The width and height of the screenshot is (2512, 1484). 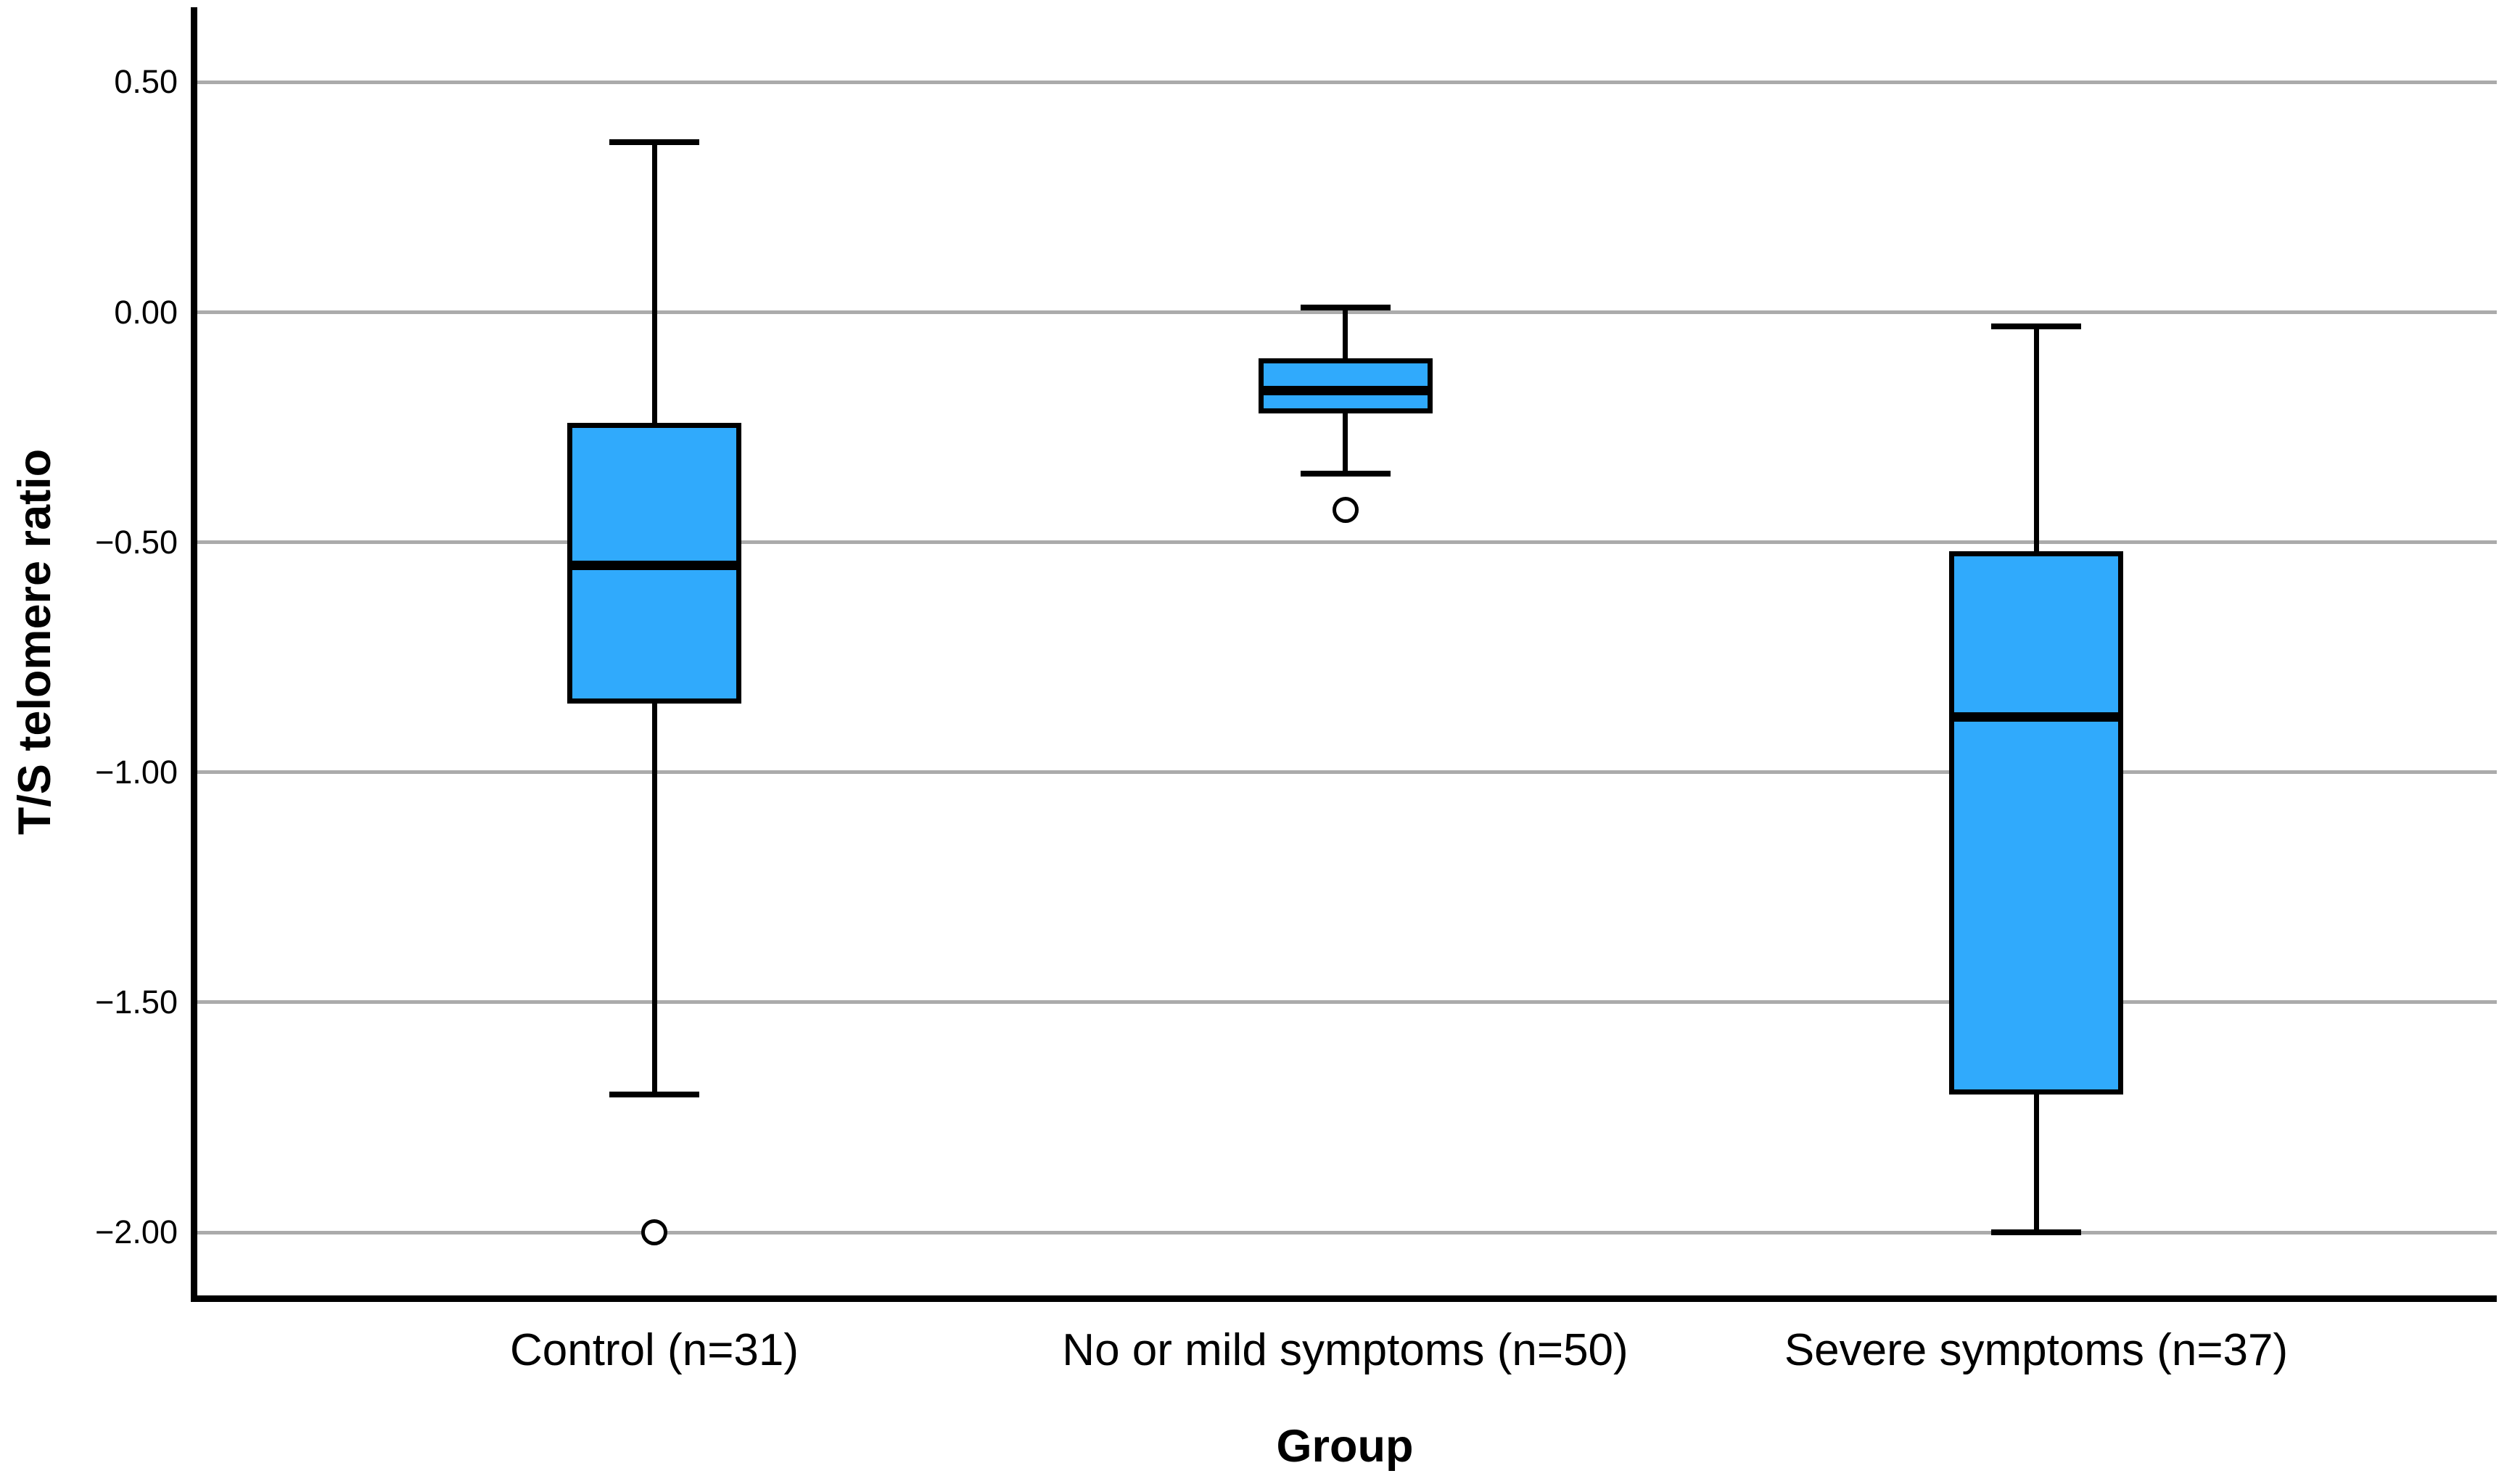 What do you see at coordinates (1345, 1446) in the screenshot?
I see `x-axis-title: Group` at bounding box center [1345, 1446].